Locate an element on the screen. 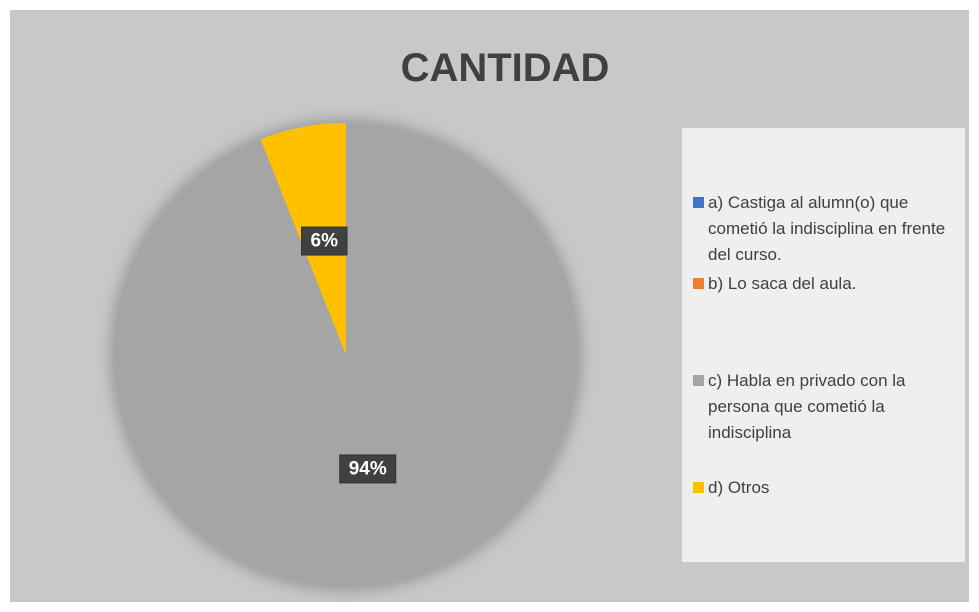 The image size is (979, 612). data-label: 94% is located at coordinates (368, 468).